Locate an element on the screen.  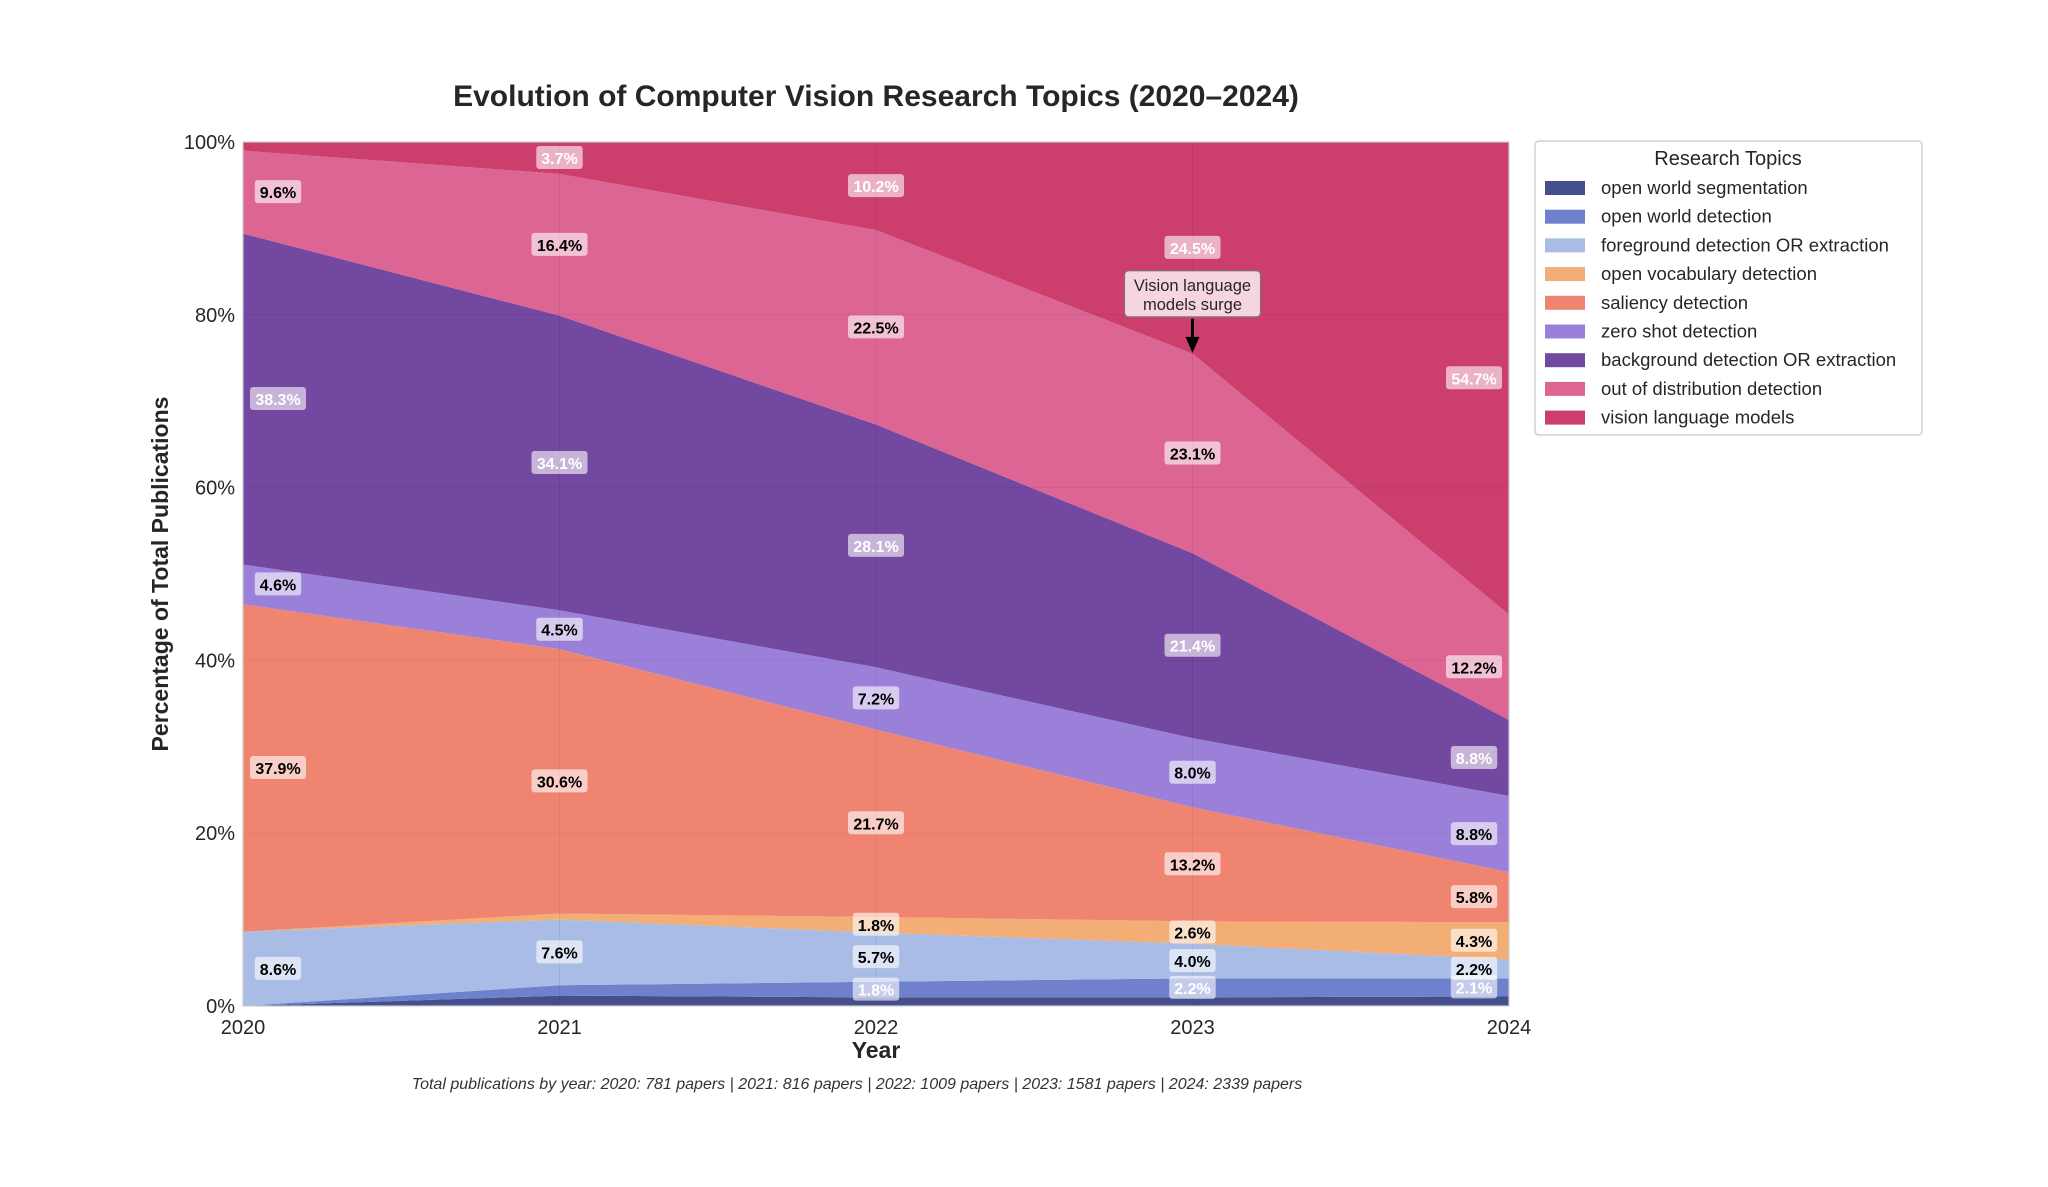
data-label: 12.2% is located at coordinates (1474, 667).